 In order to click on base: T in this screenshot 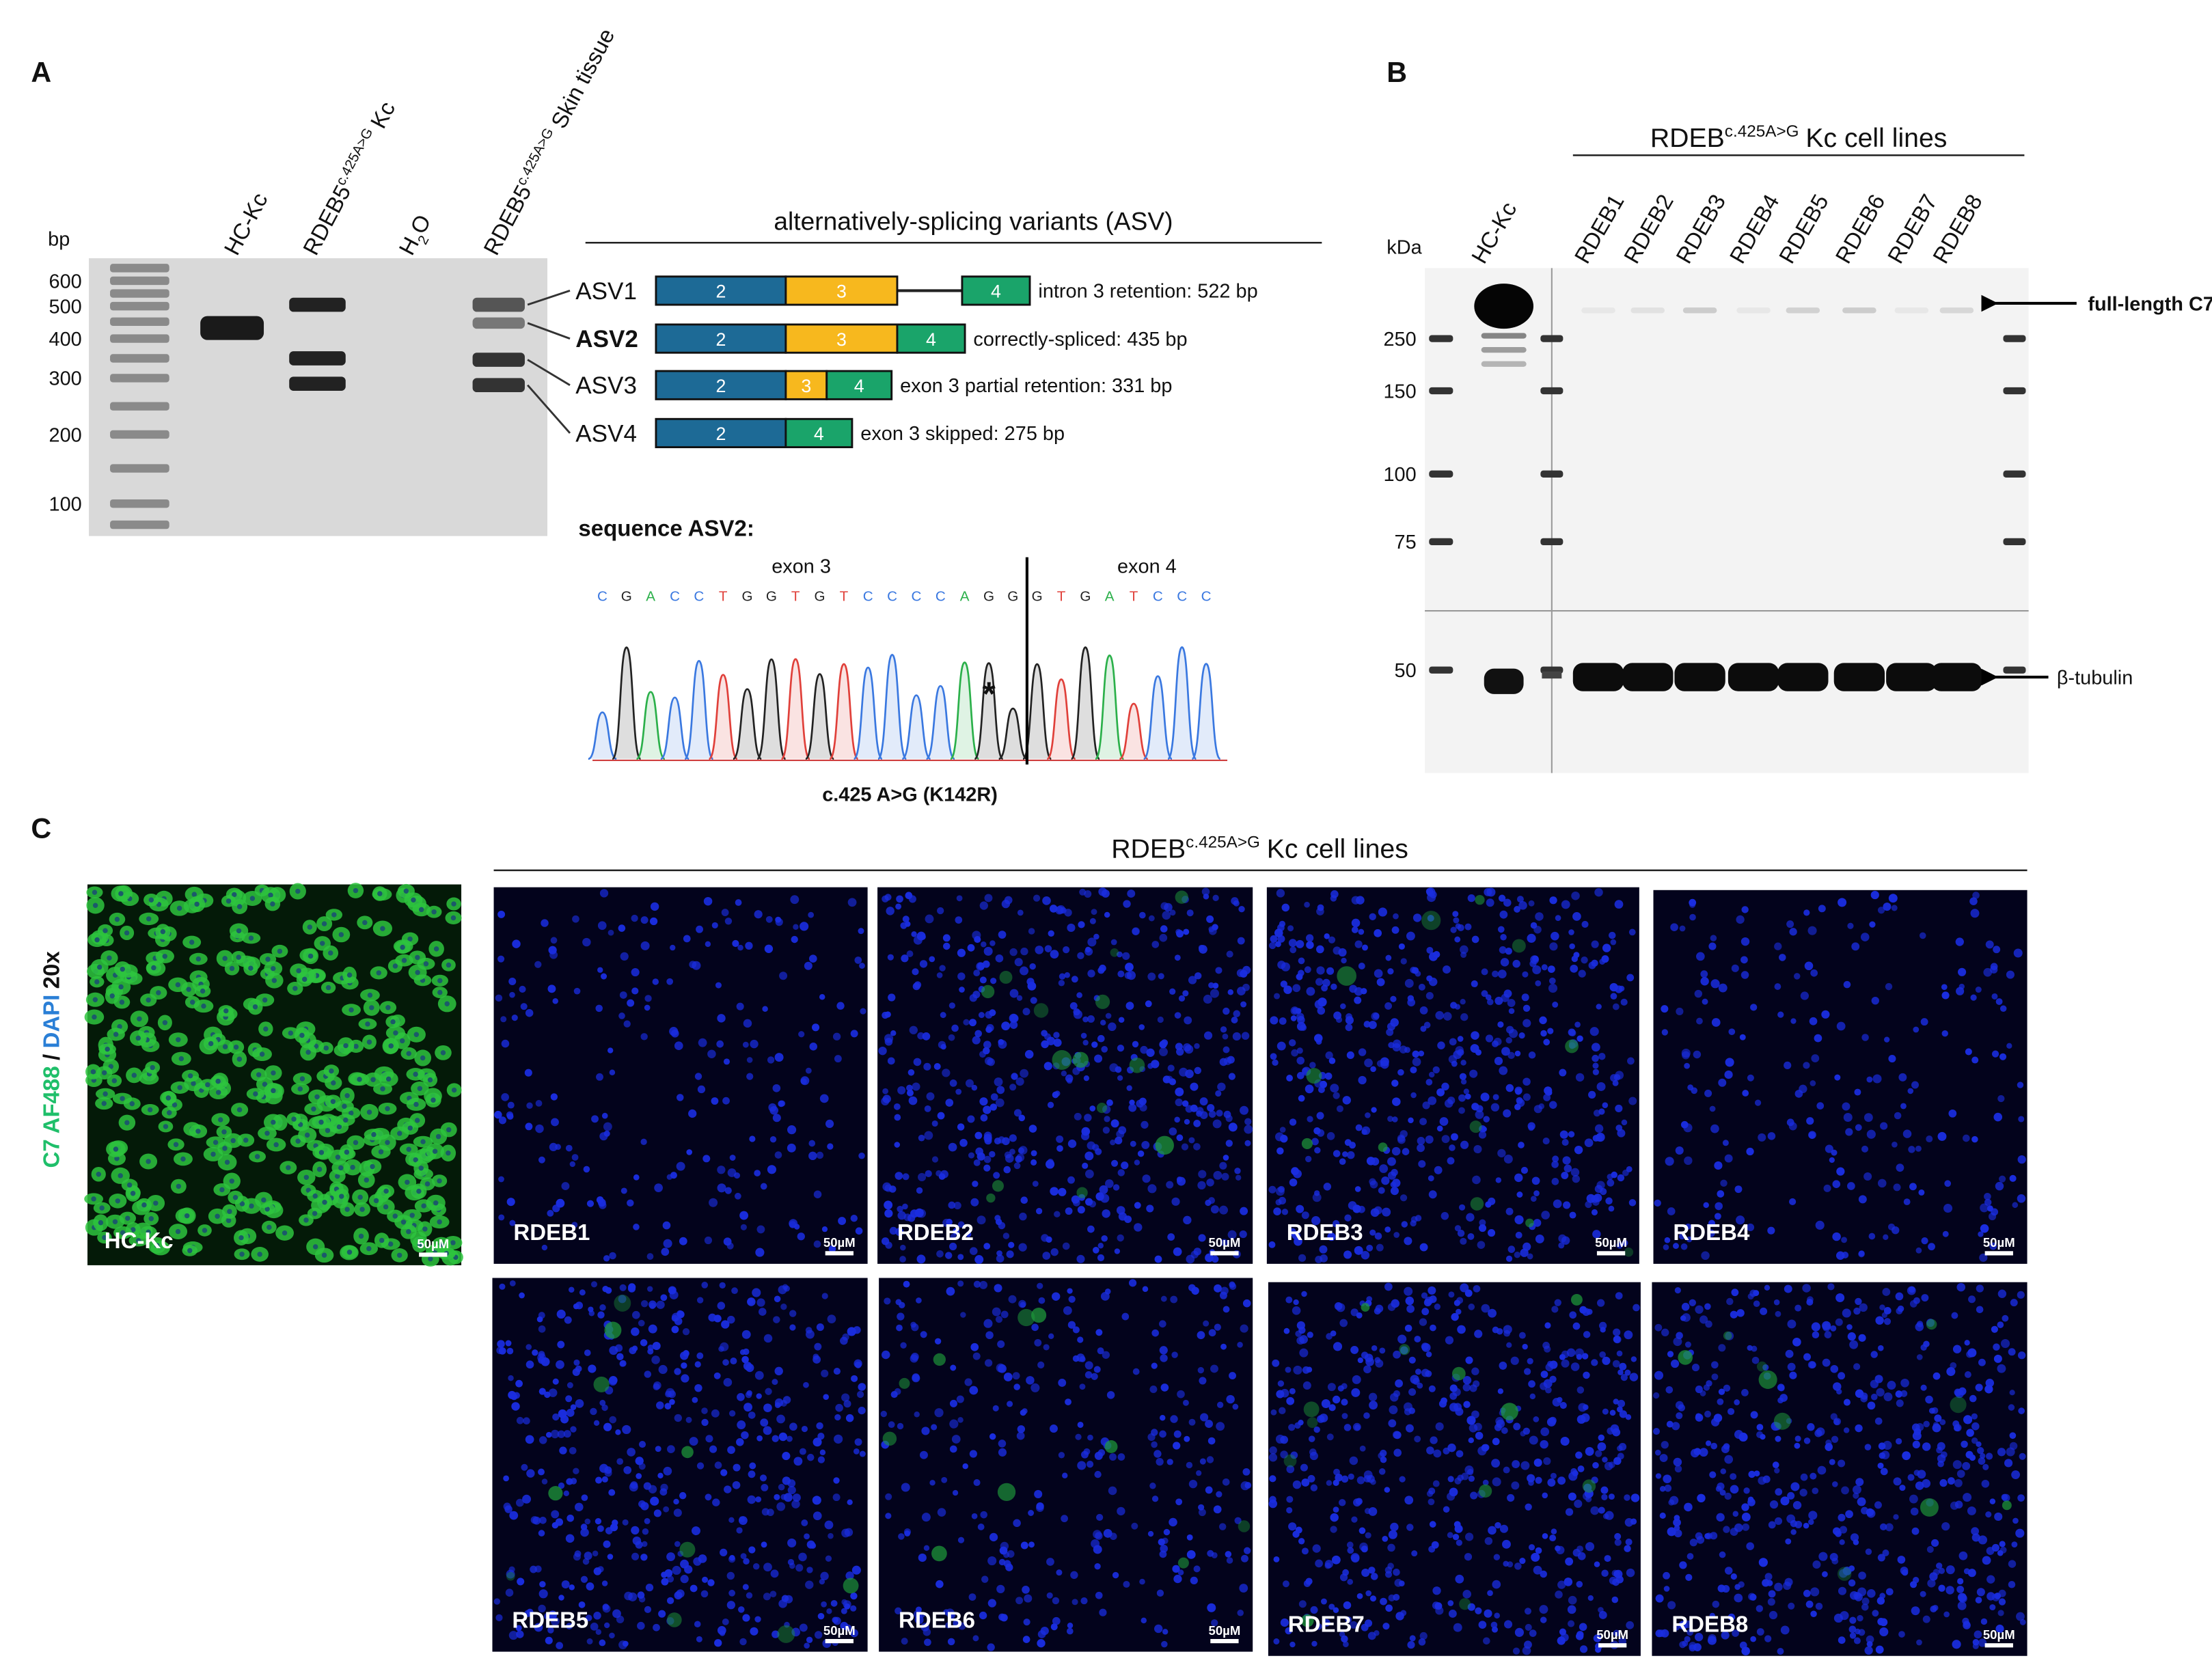, I will do `click(723, 597)`.